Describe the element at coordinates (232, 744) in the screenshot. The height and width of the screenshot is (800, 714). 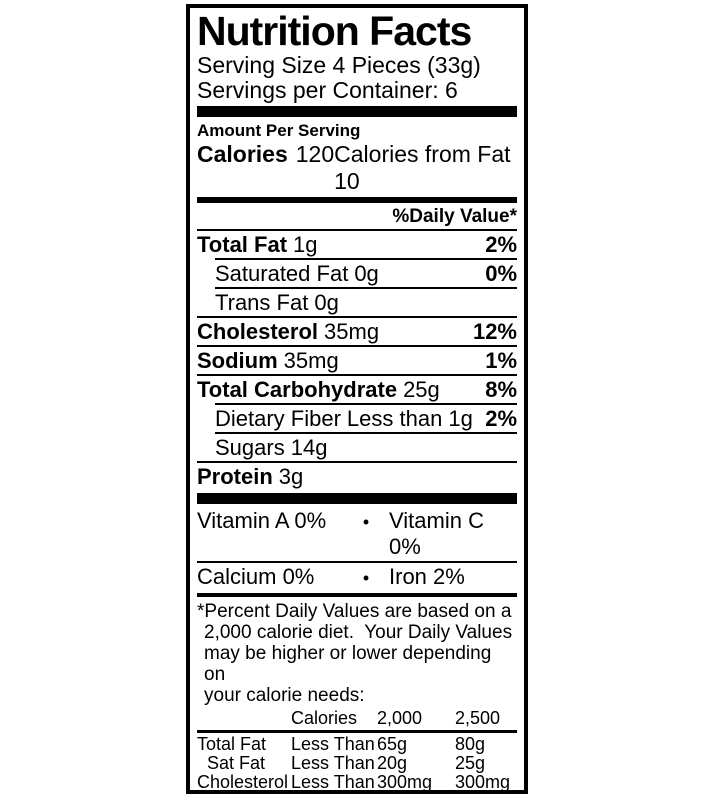
I see `dv-table-cell: Total Fat` at that location.